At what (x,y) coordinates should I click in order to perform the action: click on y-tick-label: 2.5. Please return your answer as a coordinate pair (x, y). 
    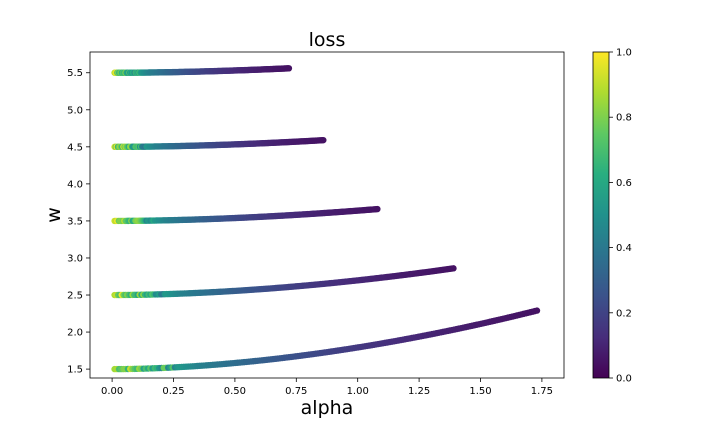
    Looking at the image, I should click on (75, 296).